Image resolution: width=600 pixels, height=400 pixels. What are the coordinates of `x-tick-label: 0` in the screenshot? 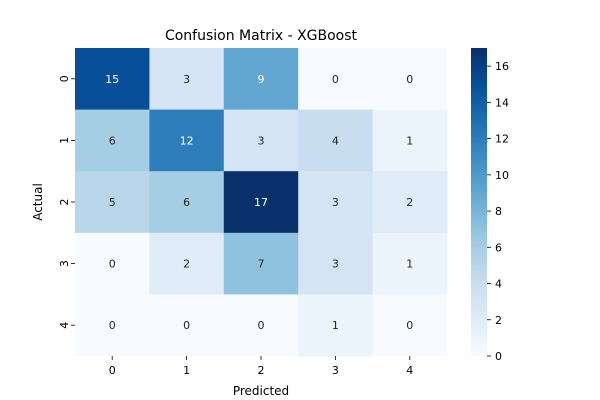 It's located at (112, 370).